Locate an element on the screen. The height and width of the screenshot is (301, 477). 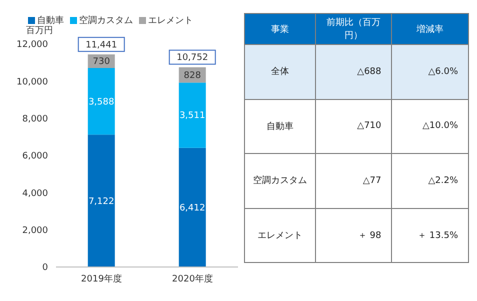
y-tick-label: 10,000 is located at coordinates (32, 82).